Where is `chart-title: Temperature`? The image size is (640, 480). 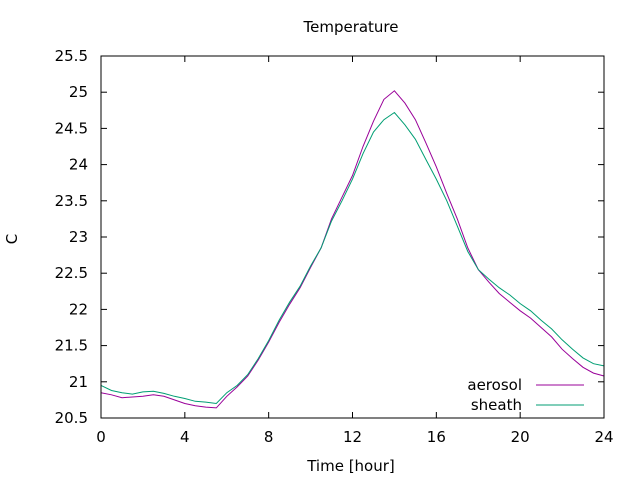 chart-title: Temperature is located at coordinates (350, 27).